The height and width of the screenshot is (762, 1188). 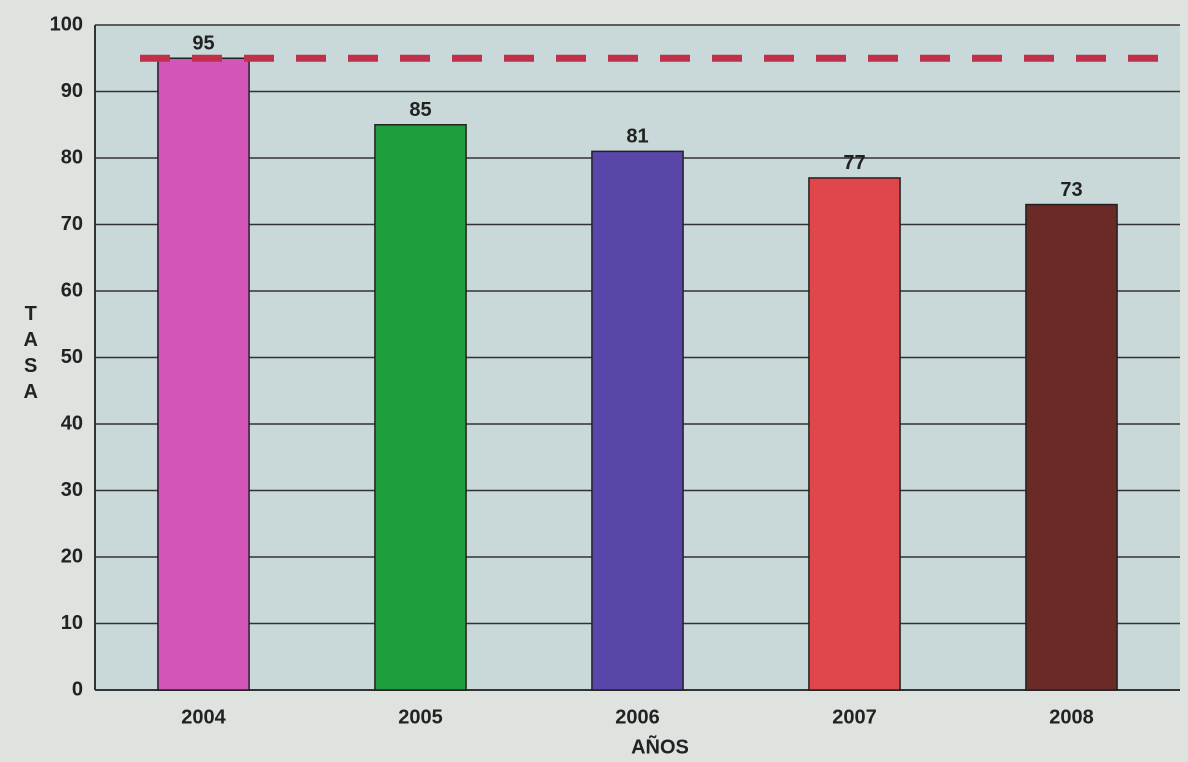 What do you see at coordinates (420, 110) in the screenshot?
I see `data-label: 85` at bounding box center [420, 110].